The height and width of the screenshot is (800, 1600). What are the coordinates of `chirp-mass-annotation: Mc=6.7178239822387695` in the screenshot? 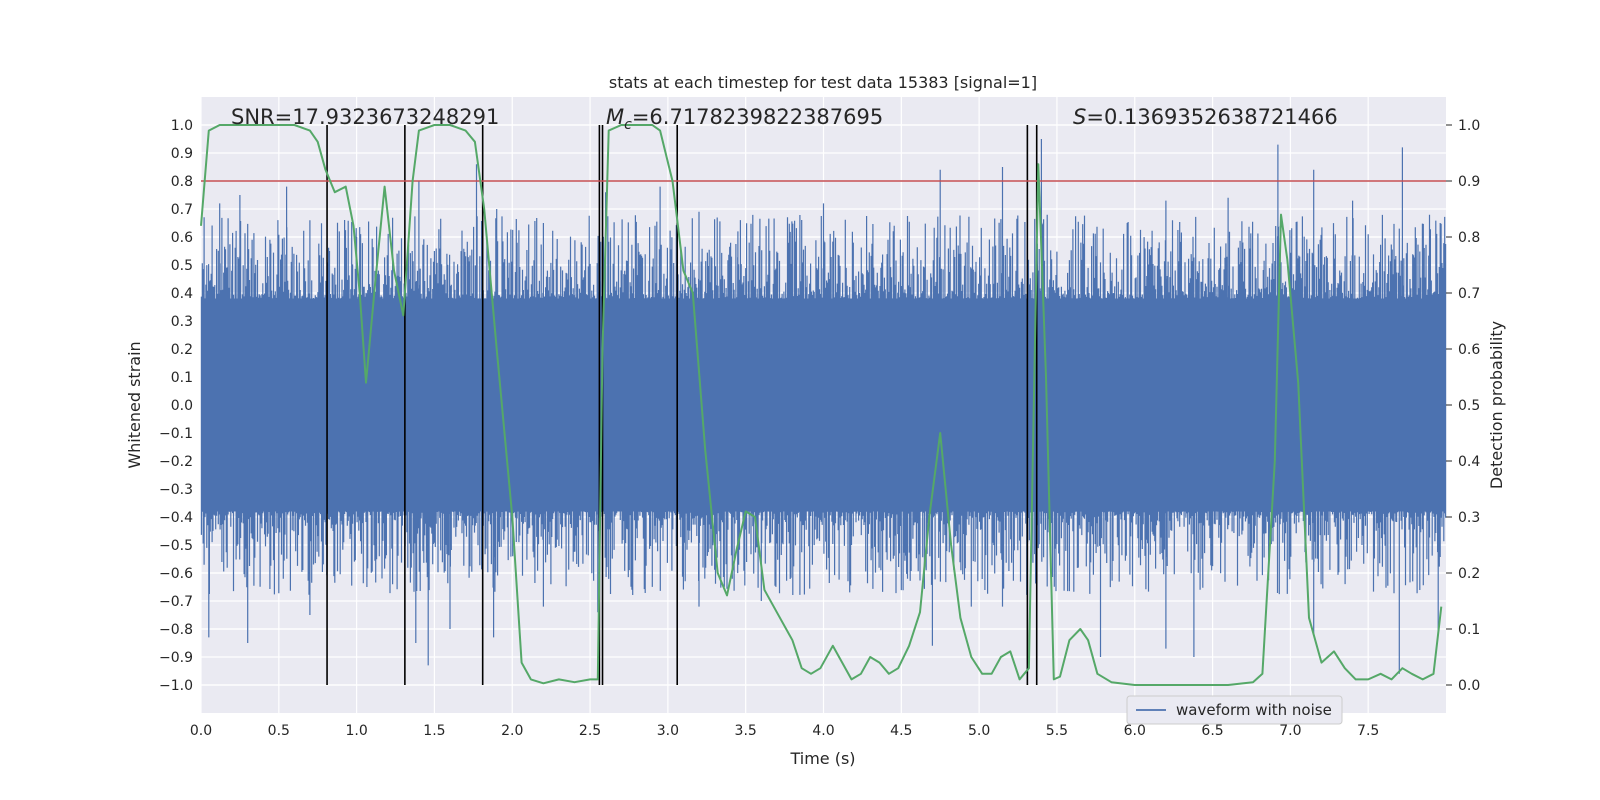 It's located at (744, 119).